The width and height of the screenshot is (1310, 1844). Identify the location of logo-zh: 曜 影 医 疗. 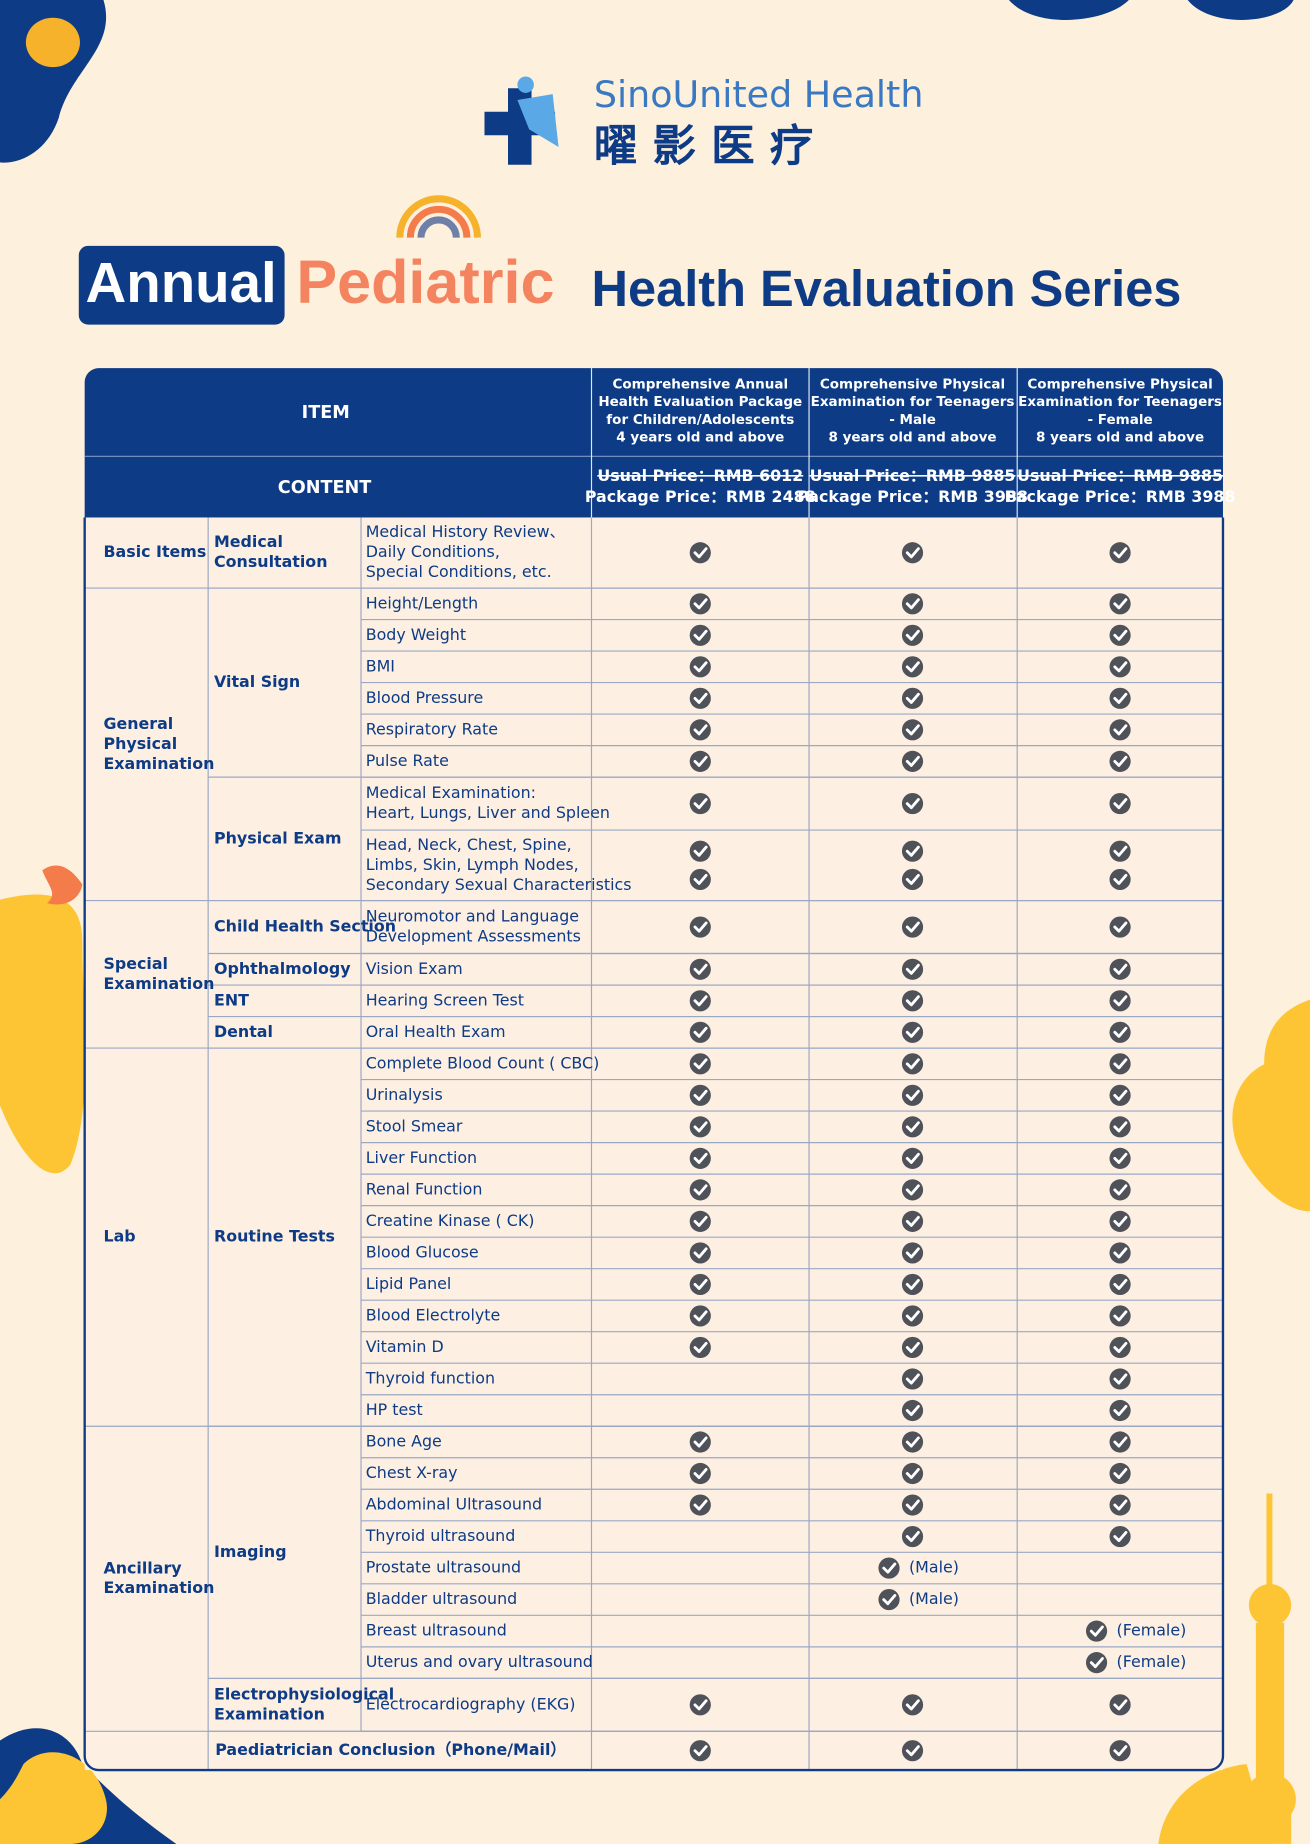
(703, 147).